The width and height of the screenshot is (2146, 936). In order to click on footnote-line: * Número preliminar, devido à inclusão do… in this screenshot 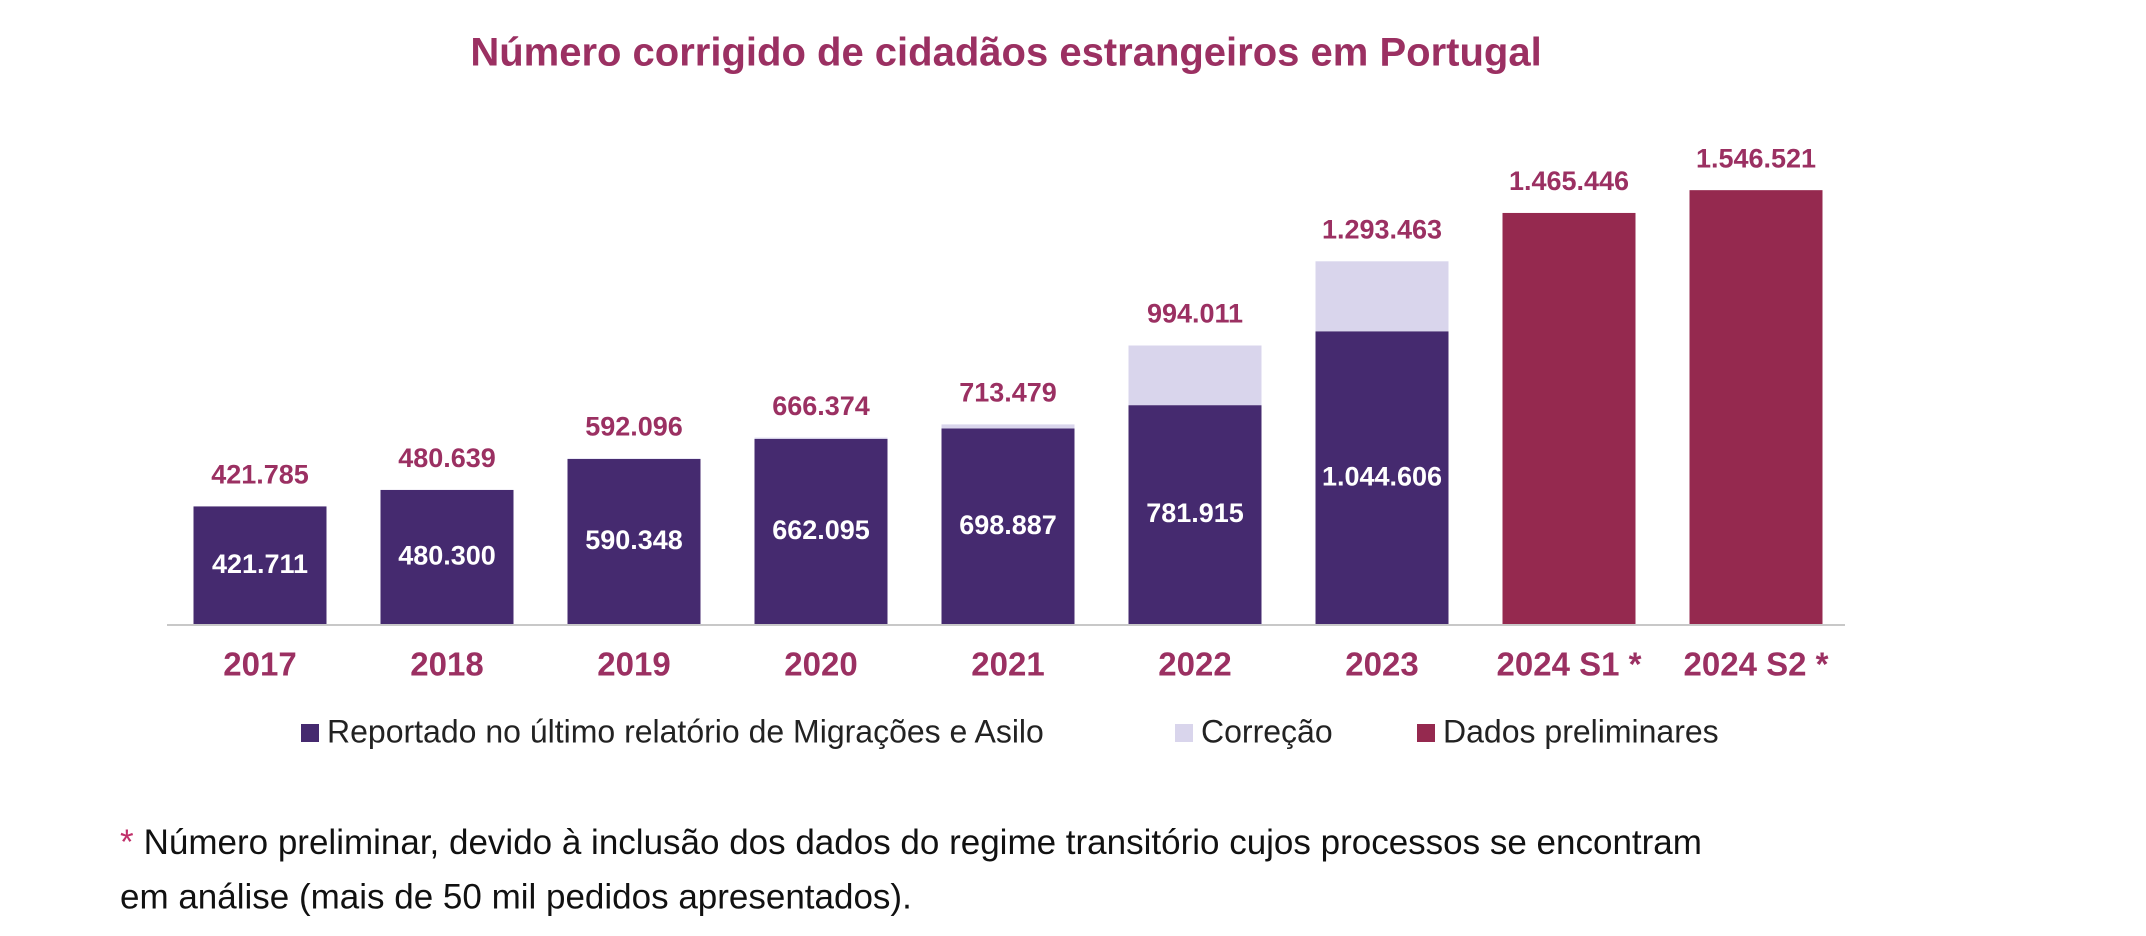, I will do `click(911, 842)`.